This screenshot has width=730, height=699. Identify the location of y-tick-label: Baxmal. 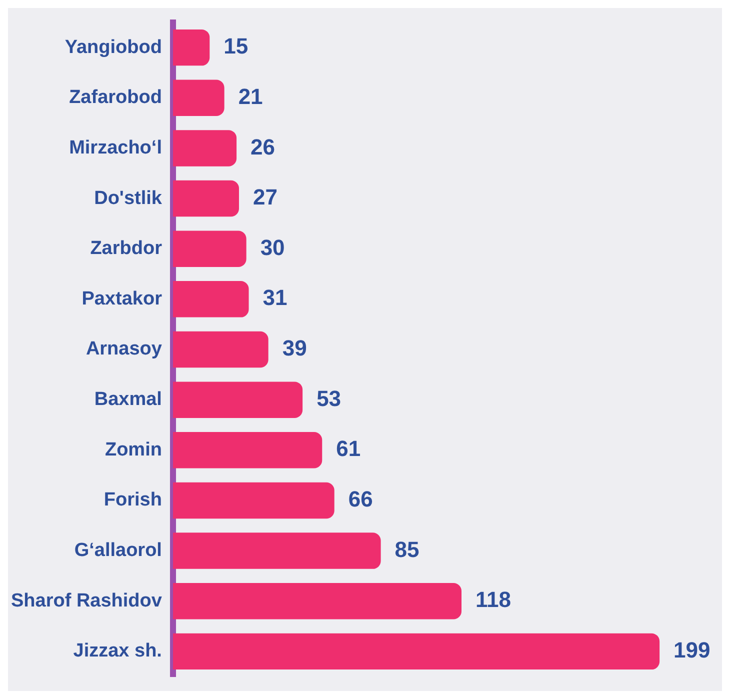
(128, 399).